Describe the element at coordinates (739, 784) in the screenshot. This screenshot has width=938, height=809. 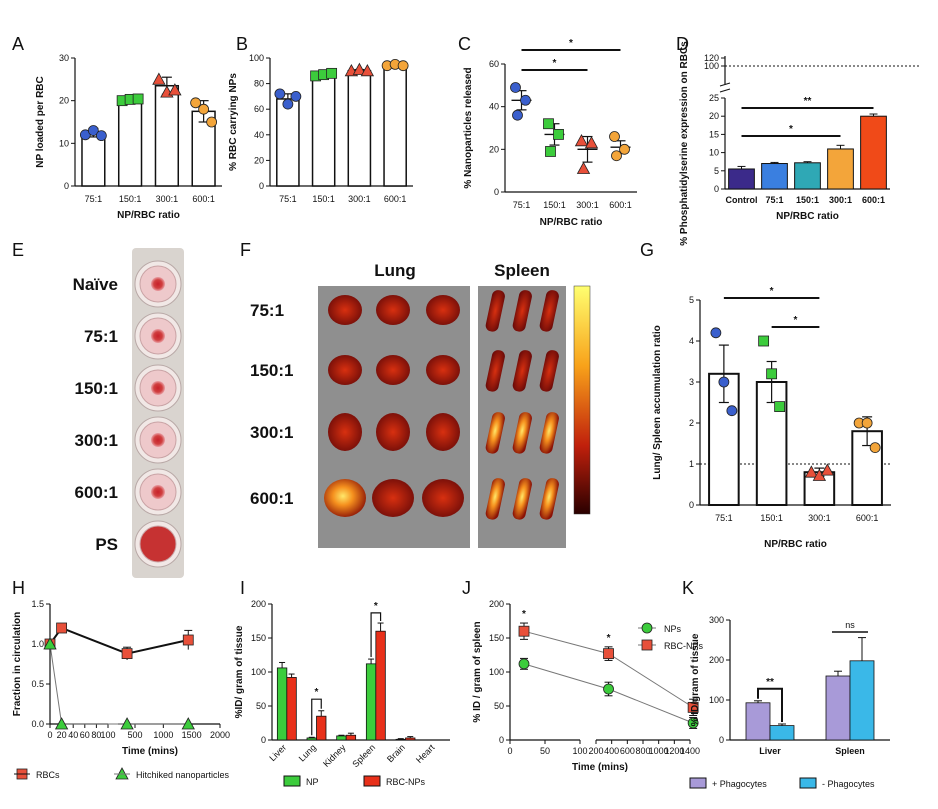
I see `legend-label: + Phagocytes` at that location.